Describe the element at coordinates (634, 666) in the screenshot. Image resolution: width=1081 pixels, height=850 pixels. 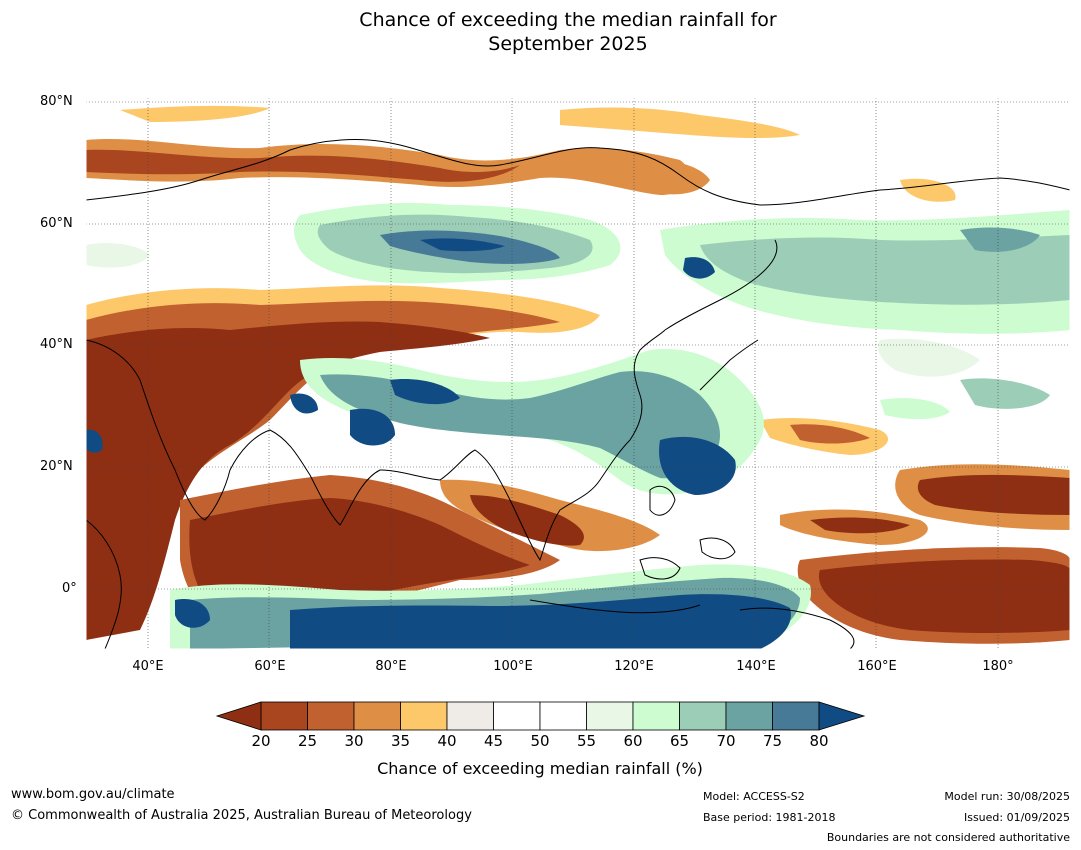
I see `lon-label-120e: 120°E` at that location.